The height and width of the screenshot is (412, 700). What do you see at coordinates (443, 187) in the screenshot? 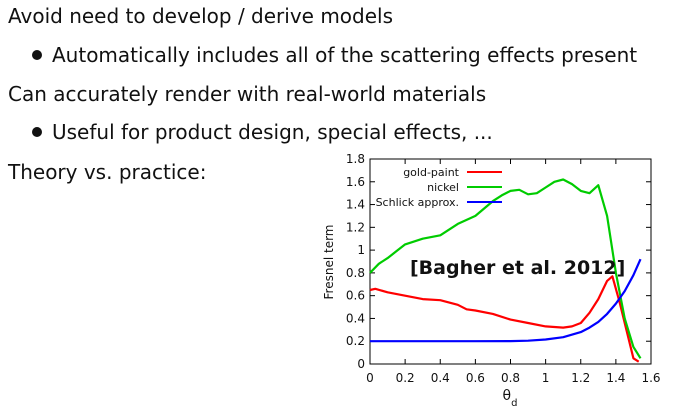
I see `legend-label: nickel` at bounding box center [443, 187].